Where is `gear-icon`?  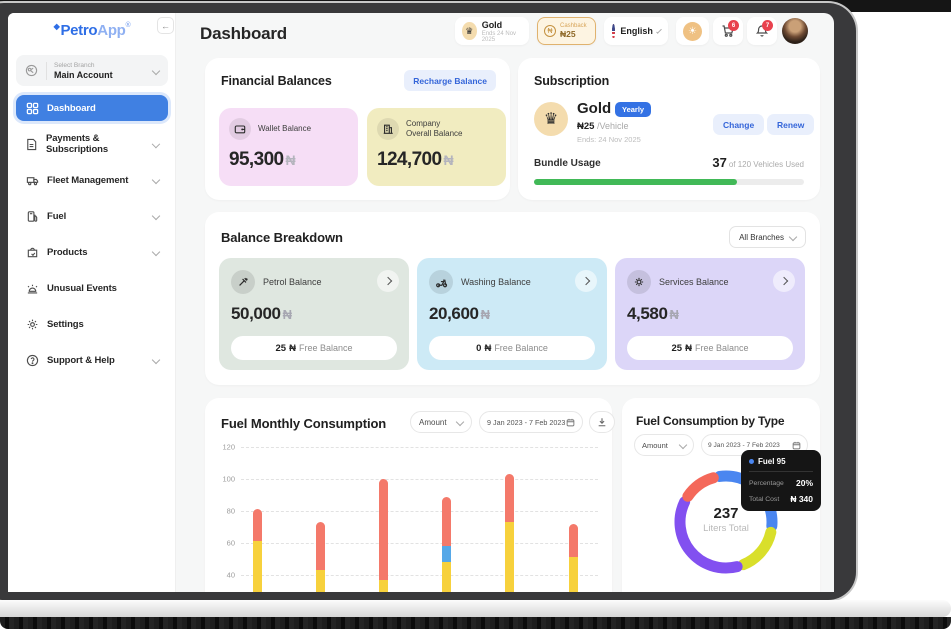
gear-icon is located at coordinates (32, 324).